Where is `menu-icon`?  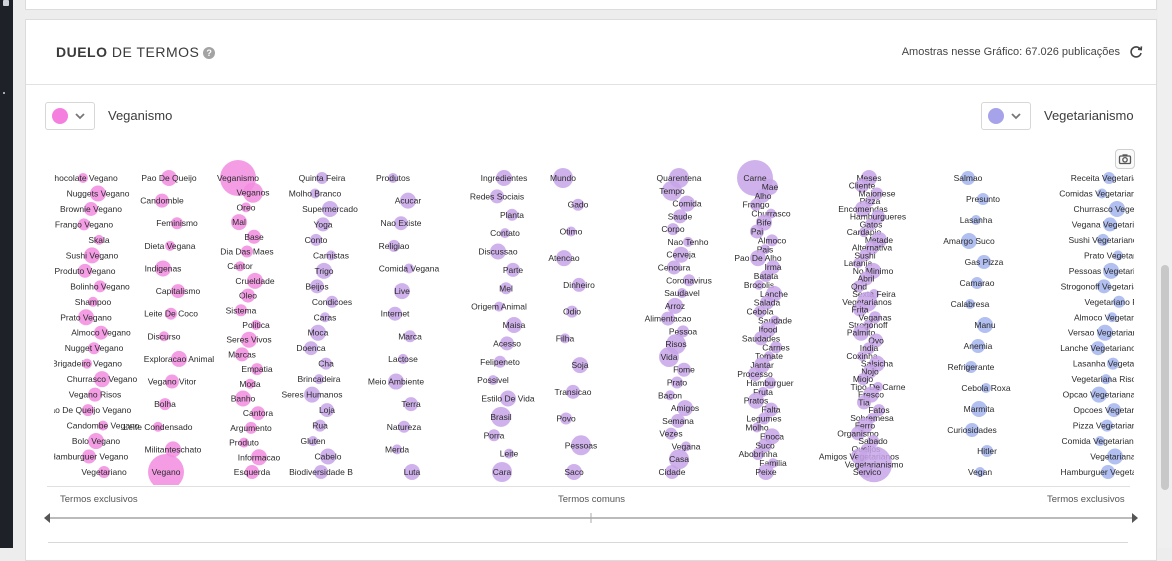 menu-icon is located at coordinates (6, 3).